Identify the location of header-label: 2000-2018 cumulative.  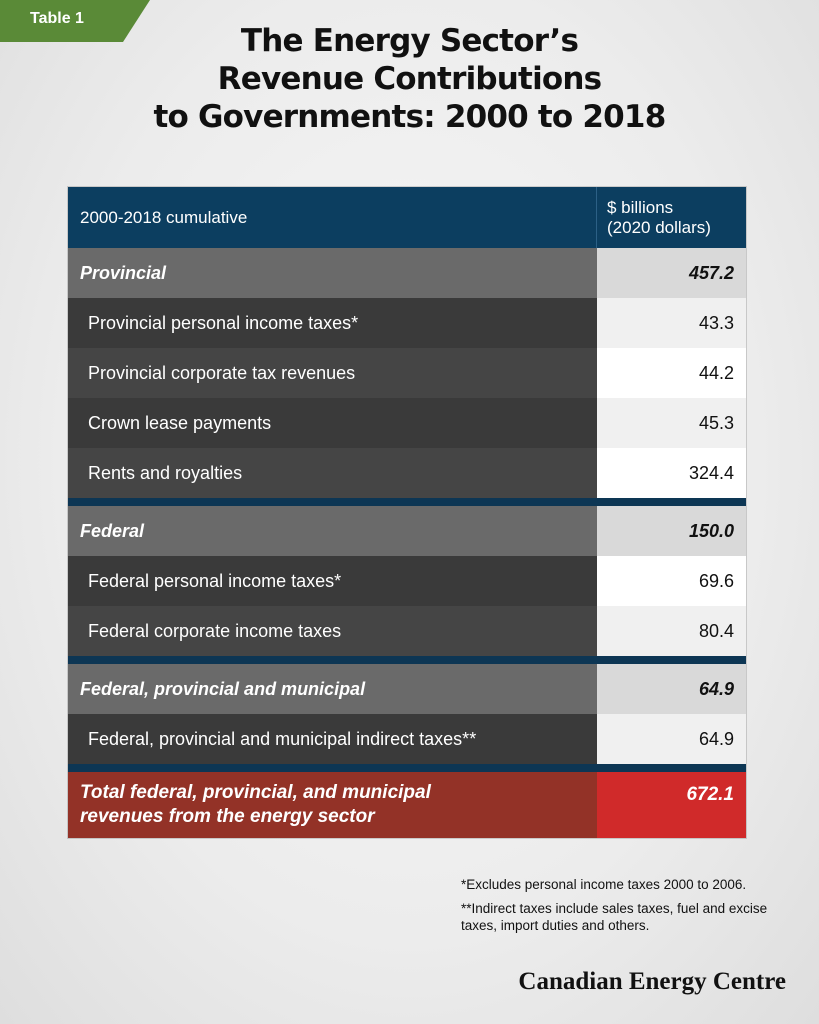
(332, 217).